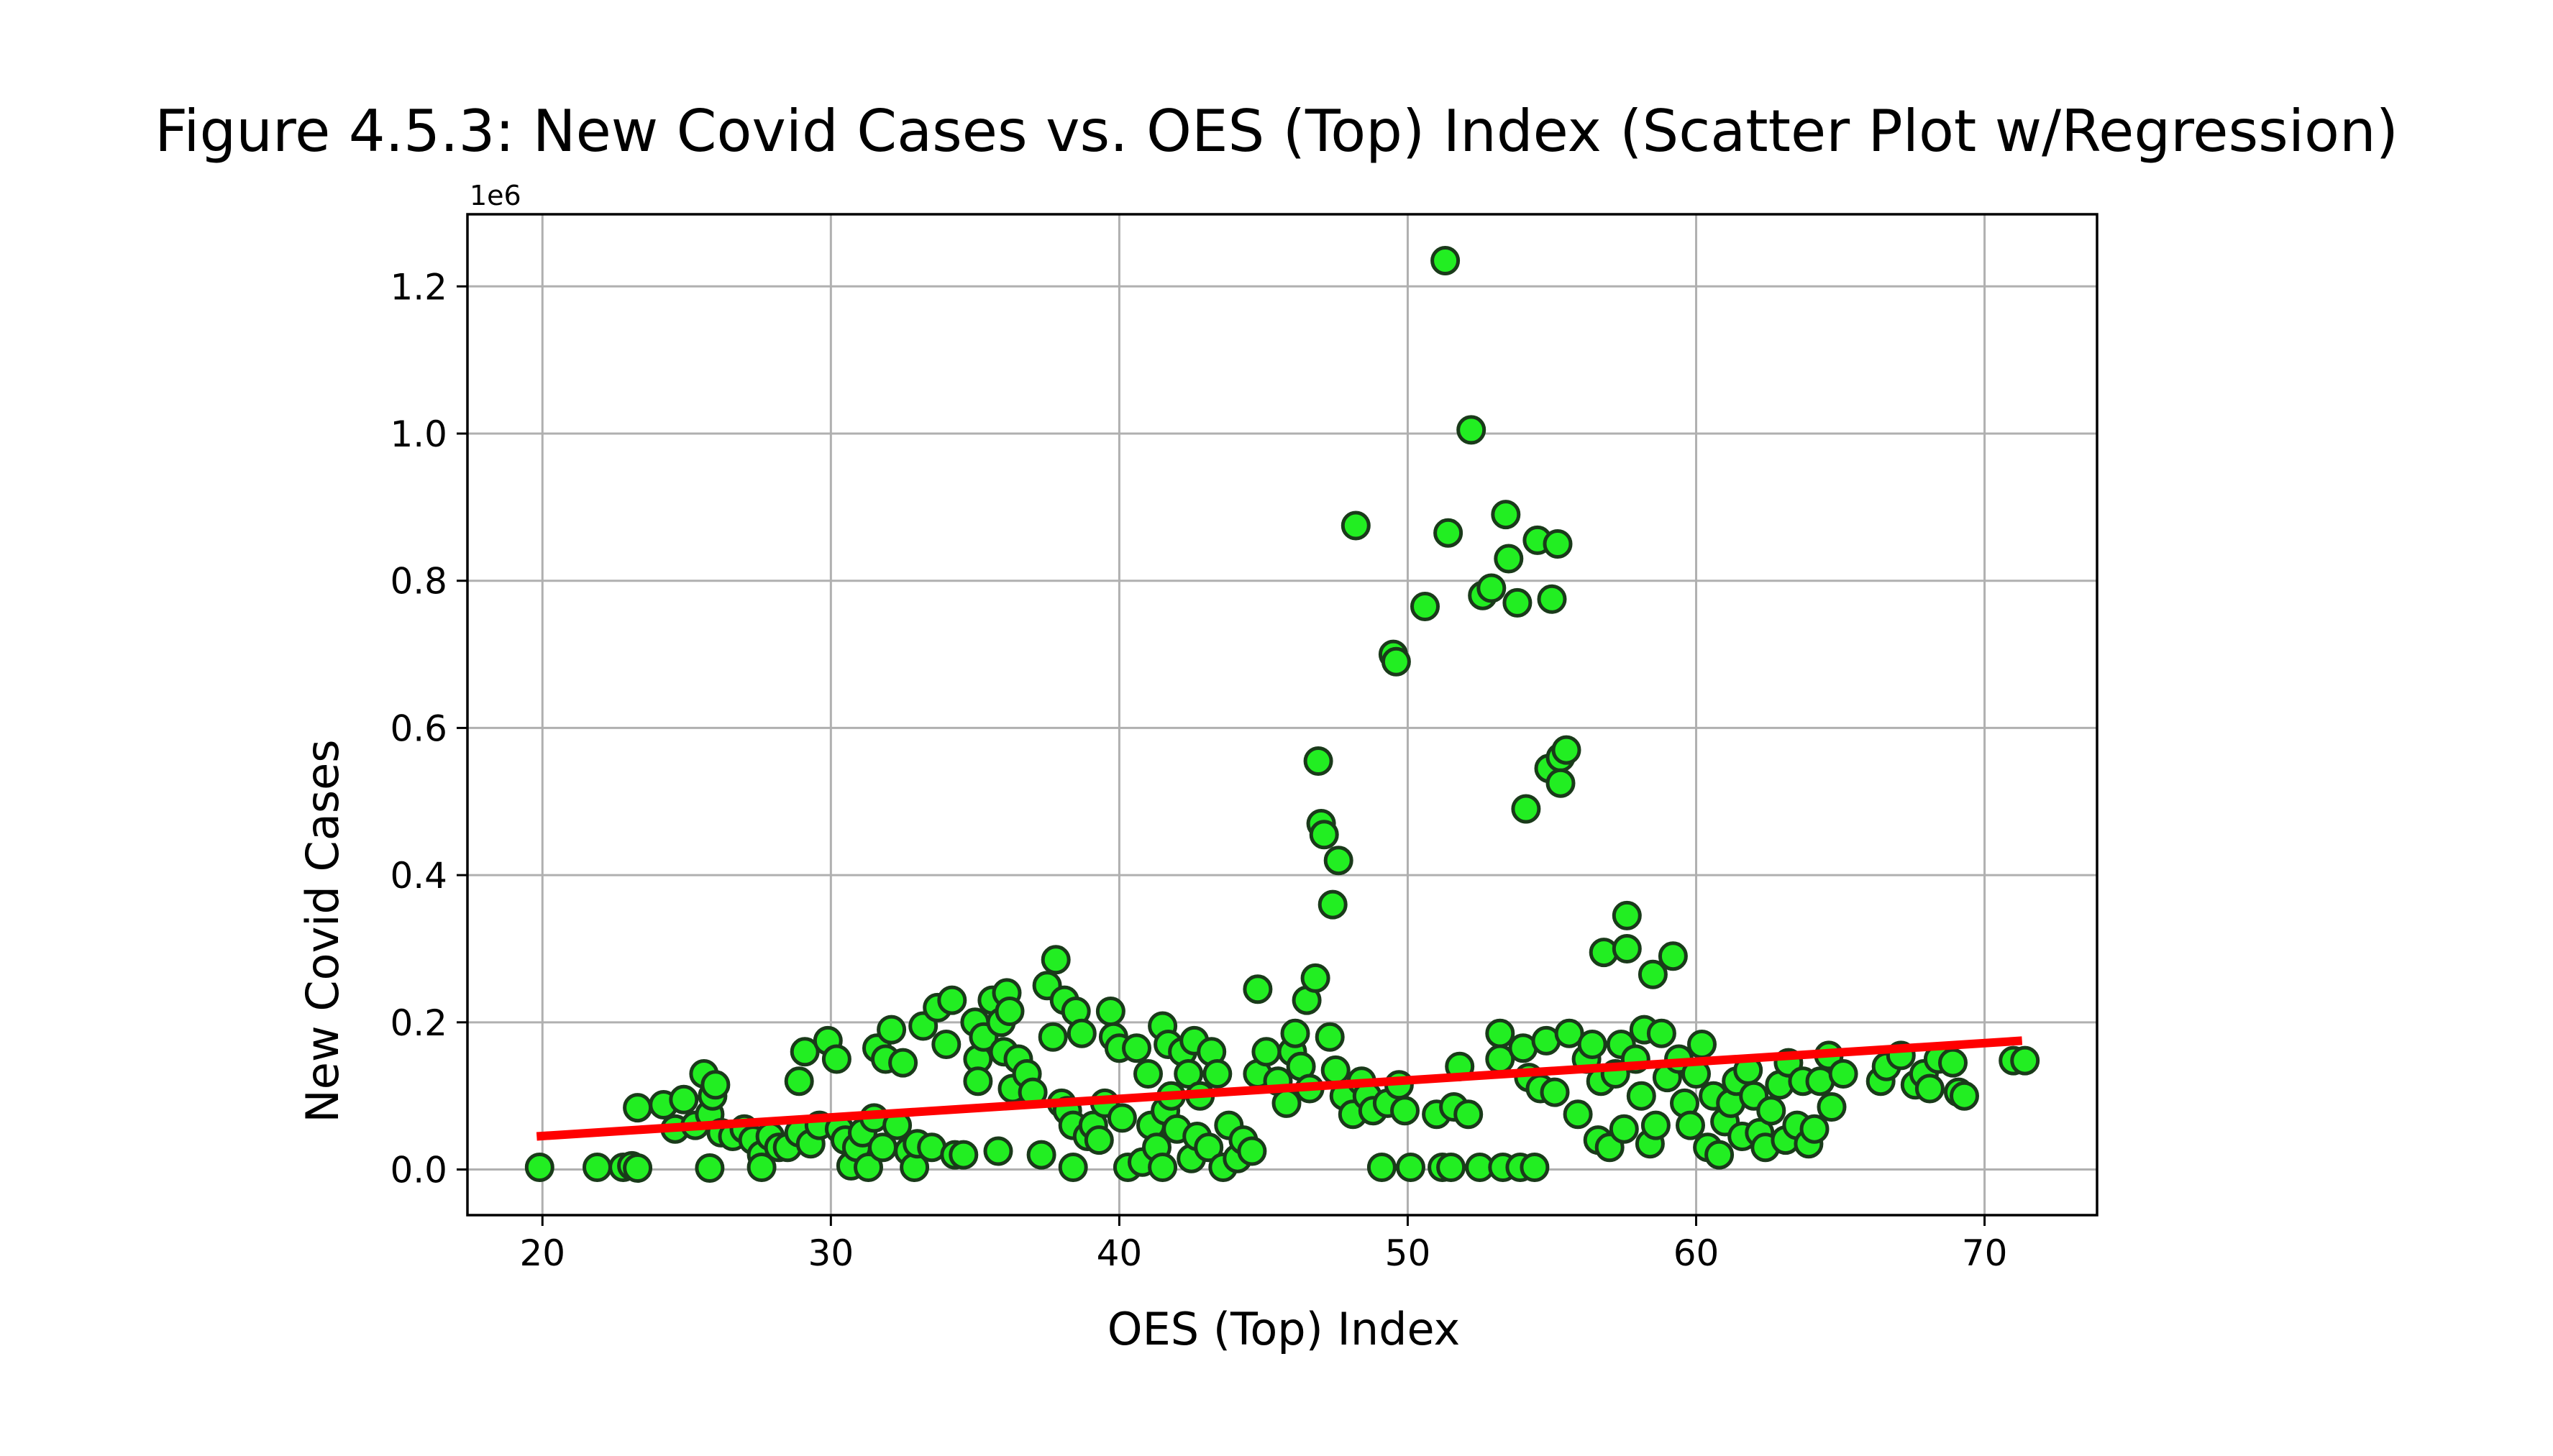  I want to click on x-tick-label: 40, so click(1120, 1253).